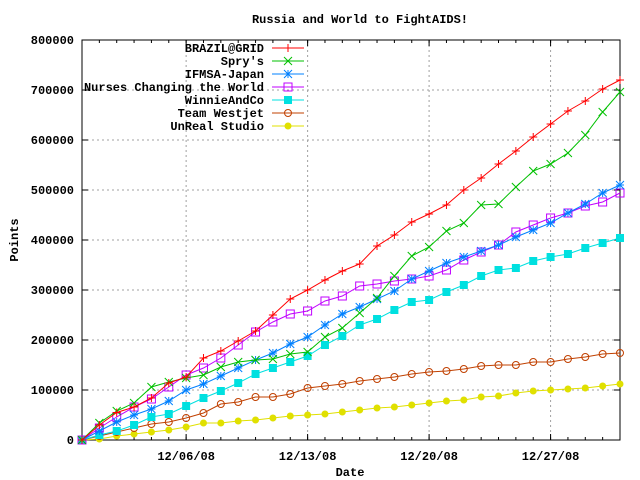 The height and width of the screenshot is (480, 640). Describe the element at coordinates (350, 473) in the screenshot. I see `x-axis-label: Date` at that location.